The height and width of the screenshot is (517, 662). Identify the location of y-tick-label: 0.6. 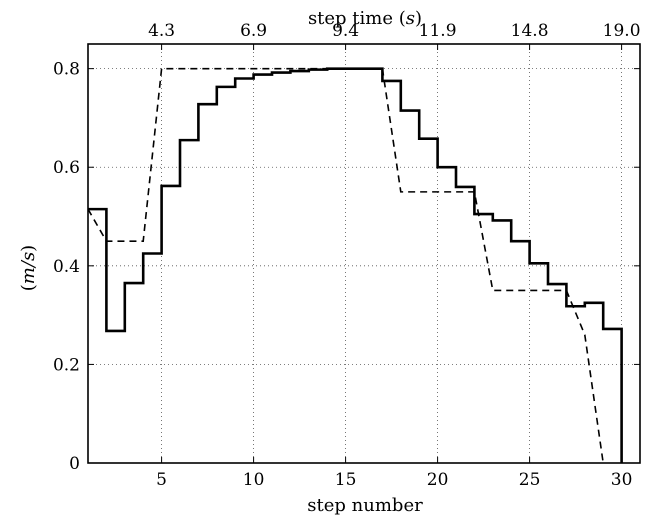
(66, 168).